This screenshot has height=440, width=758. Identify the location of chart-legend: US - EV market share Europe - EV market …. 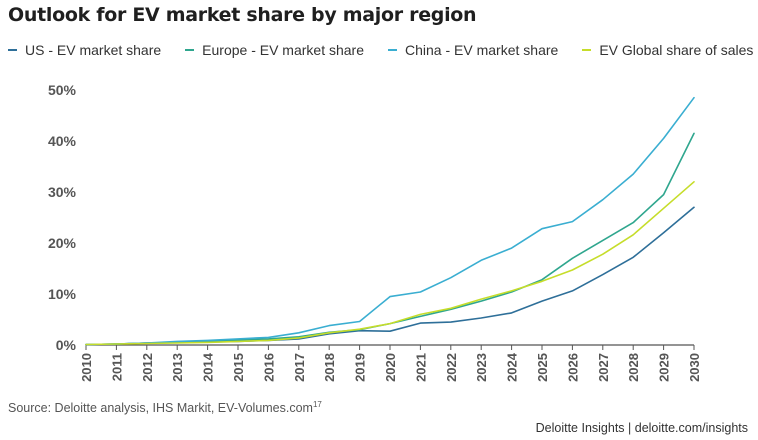
(380, 50).